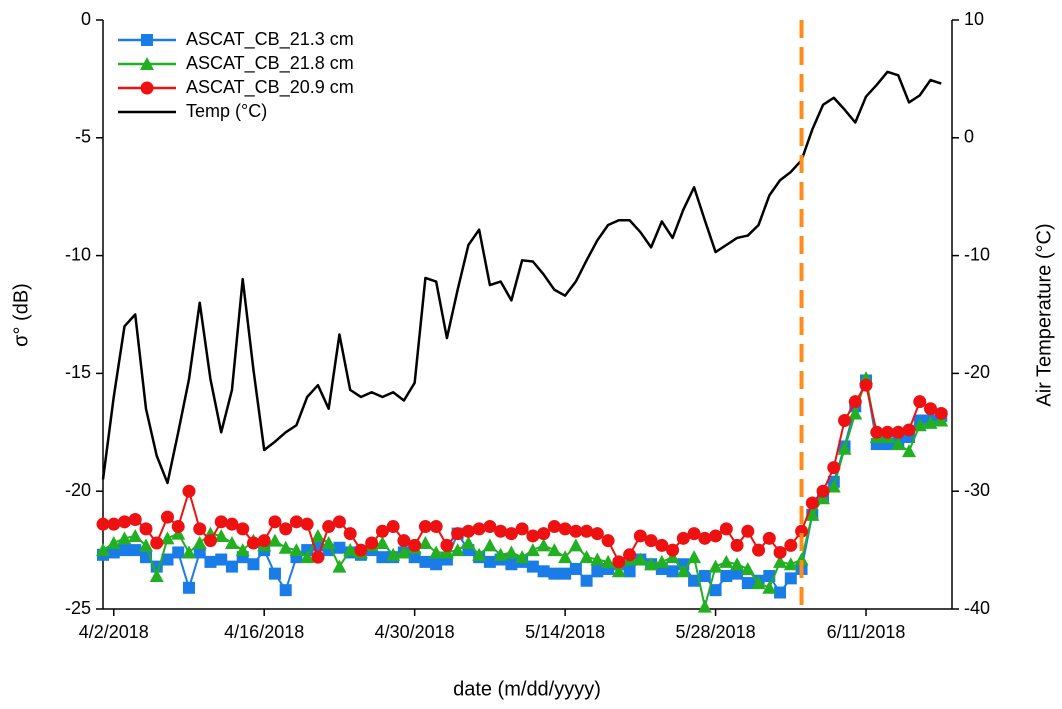 The height and width of the screenshot is (709, 1062). What do you see at coordinates (866, 632) in the screenshot?
I see `x-tick-label: 6/11/2018` at bounding box center [866, 632].